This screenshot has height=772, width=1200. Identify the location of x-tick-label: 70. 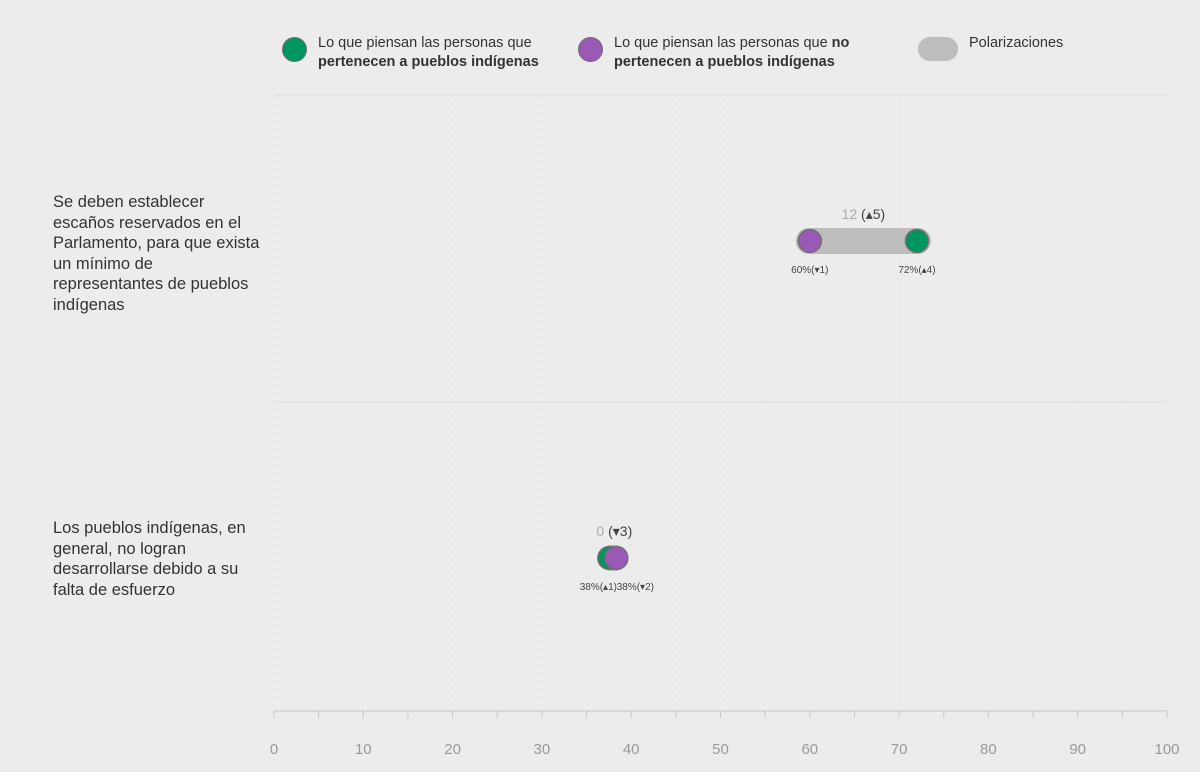
(899, 749).